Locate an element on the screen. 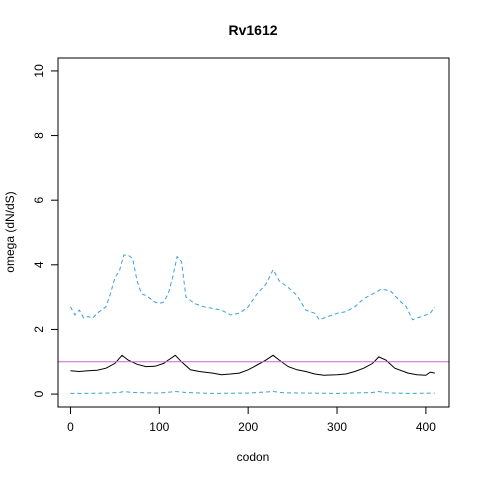 This screenshot has width=480, height=480. y-tick-label: 6 is located at coordinates (39, 200).